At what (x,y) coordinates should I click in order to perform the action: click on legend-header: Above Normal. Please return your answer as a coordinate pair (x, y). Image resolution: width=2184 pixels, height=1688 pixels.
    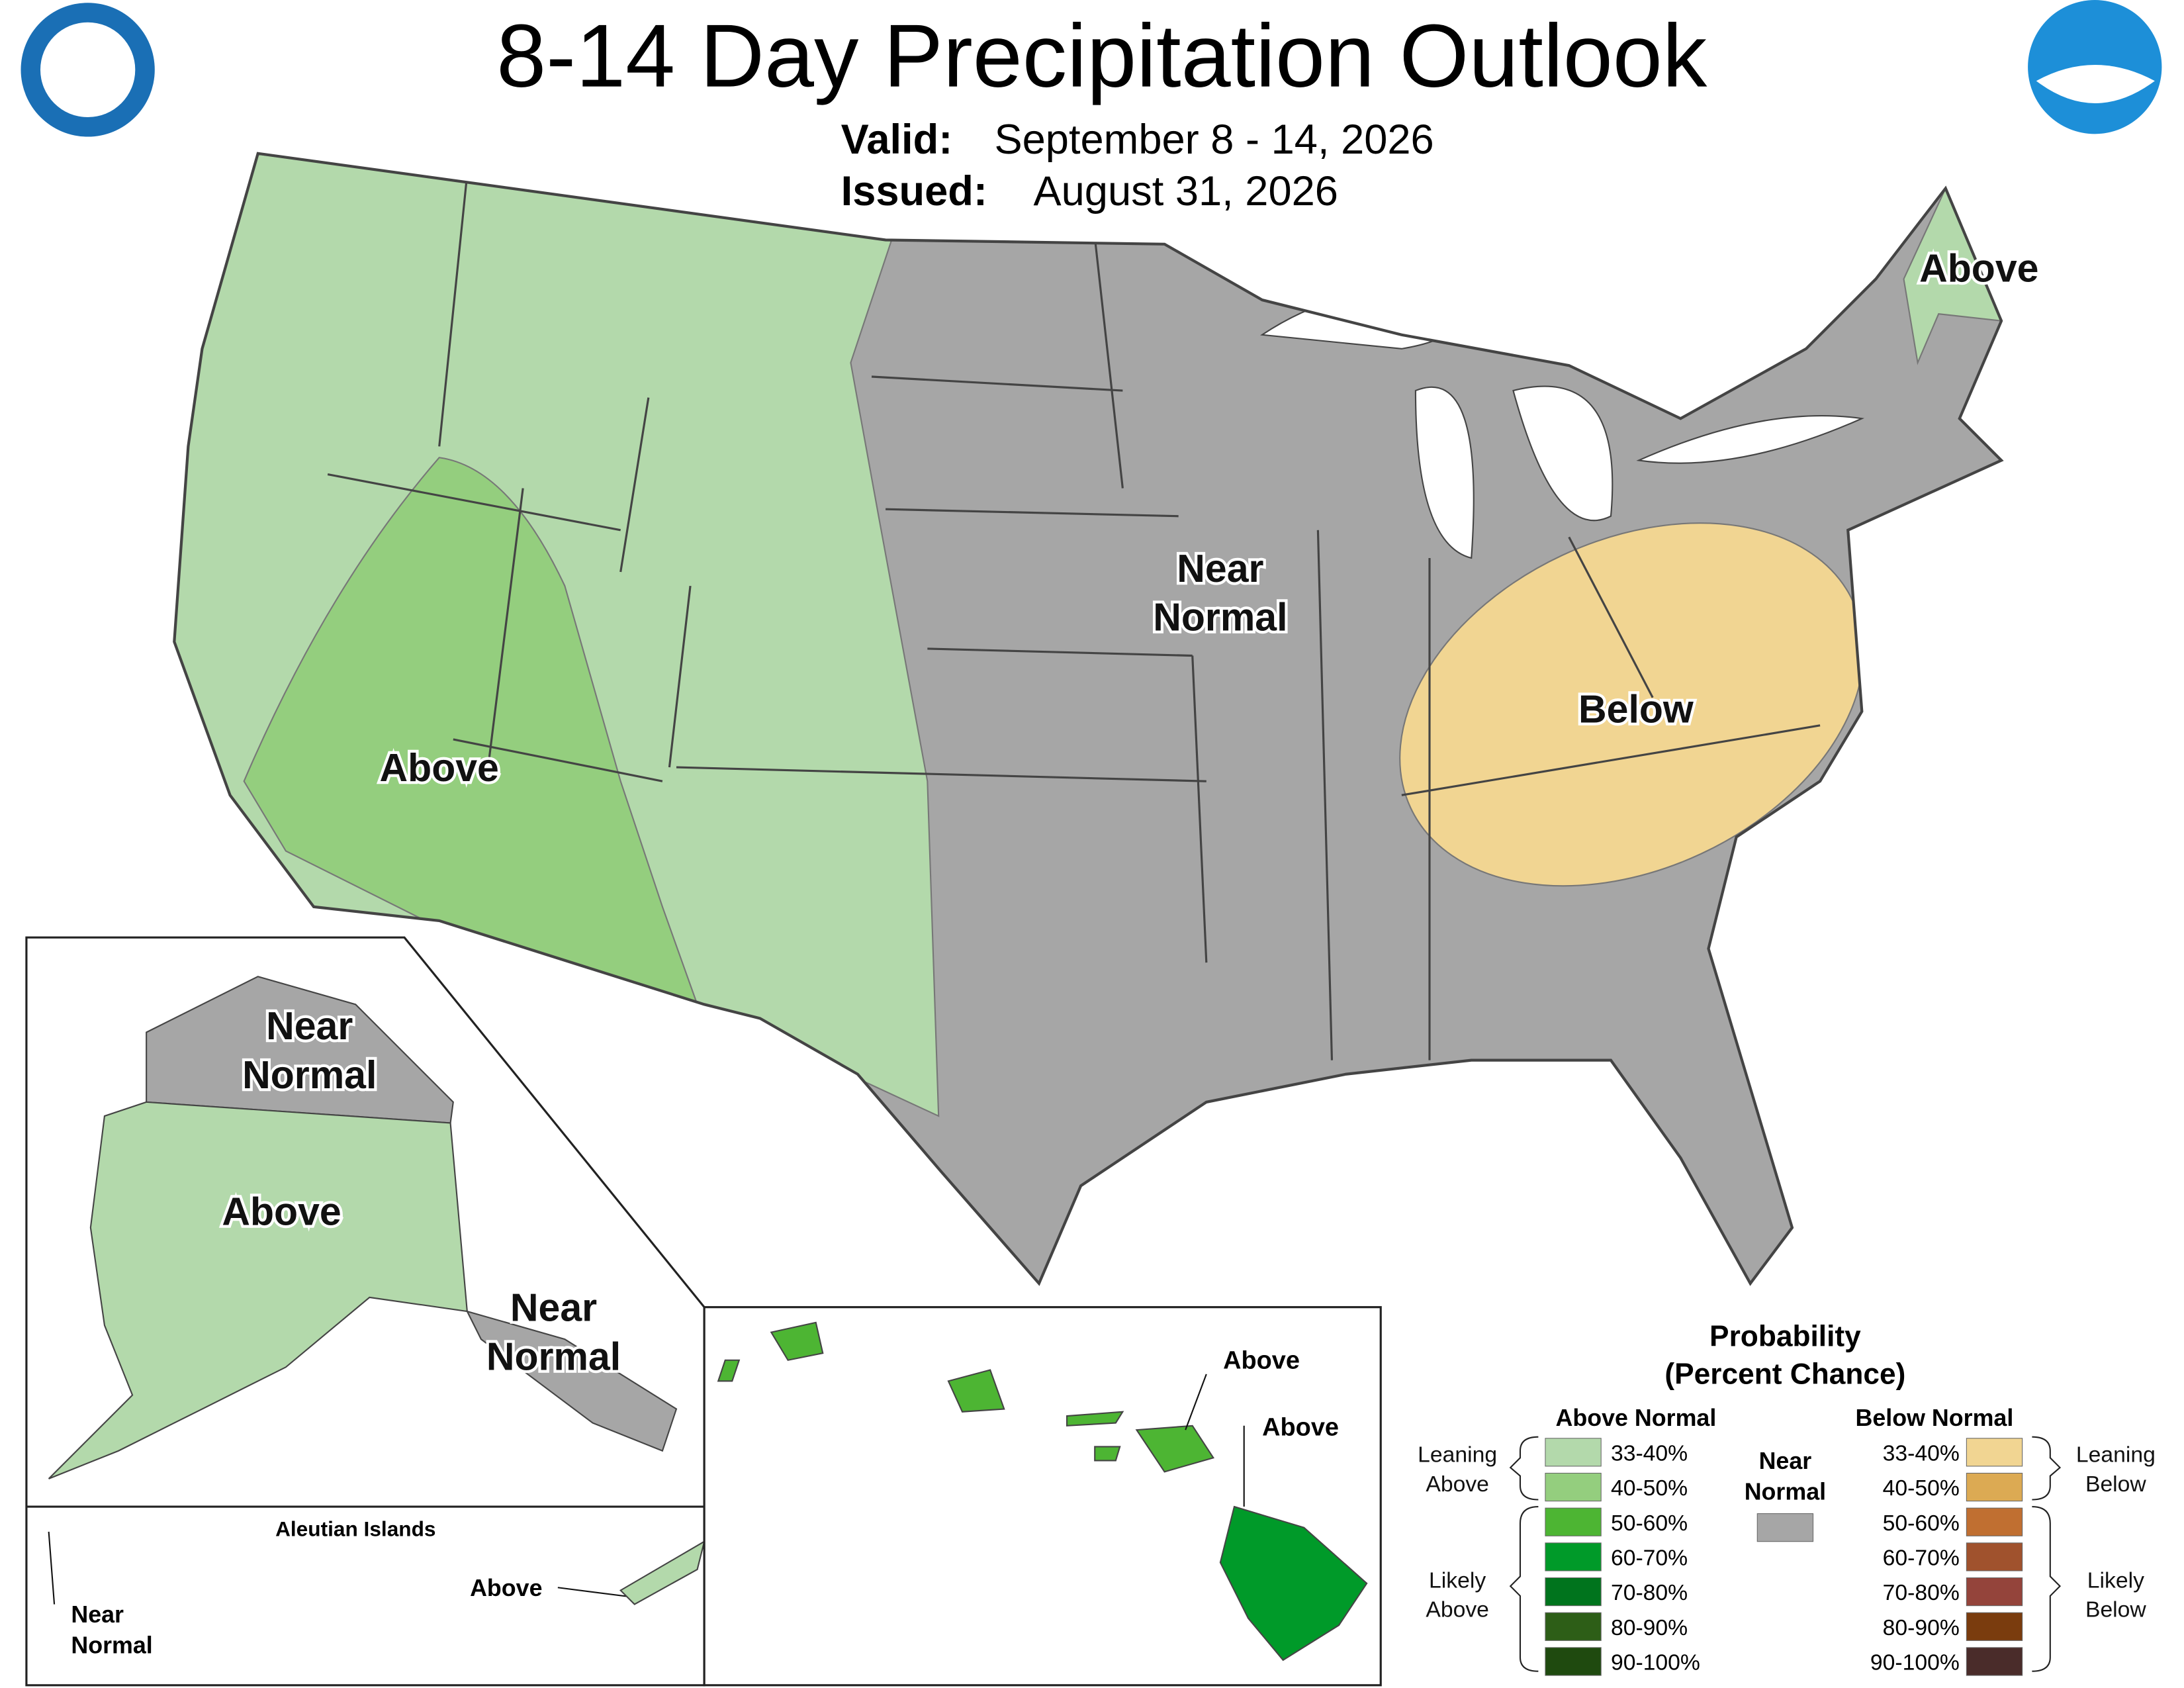
    Looking at the image, I should click on (1636, 1418).